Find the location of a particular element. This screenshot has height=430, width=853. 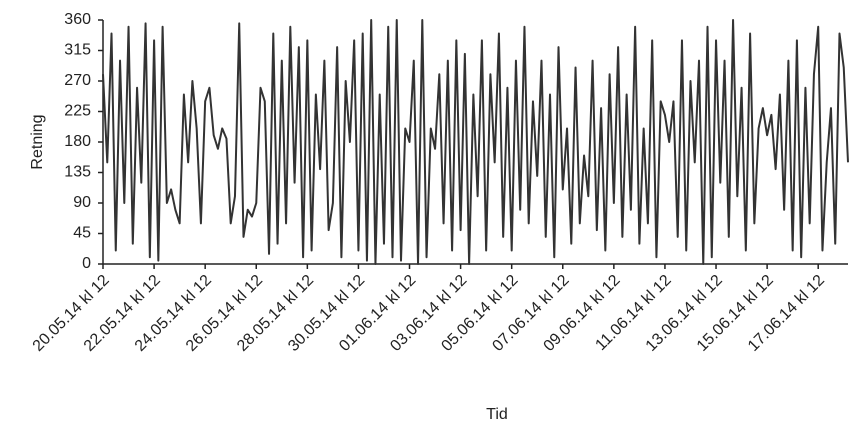

y-tick-label: 270 is located at coordinates (77, 80).